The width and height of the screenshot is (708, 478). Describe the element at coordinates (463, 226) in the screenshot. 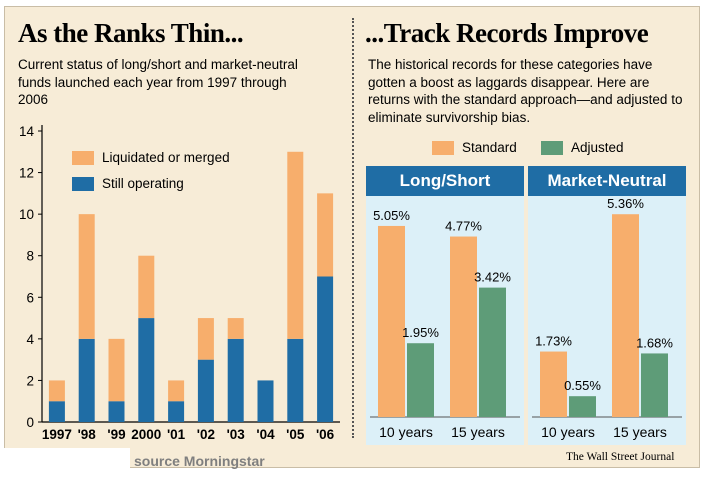

I see `data-label: 4.77%` at that location.